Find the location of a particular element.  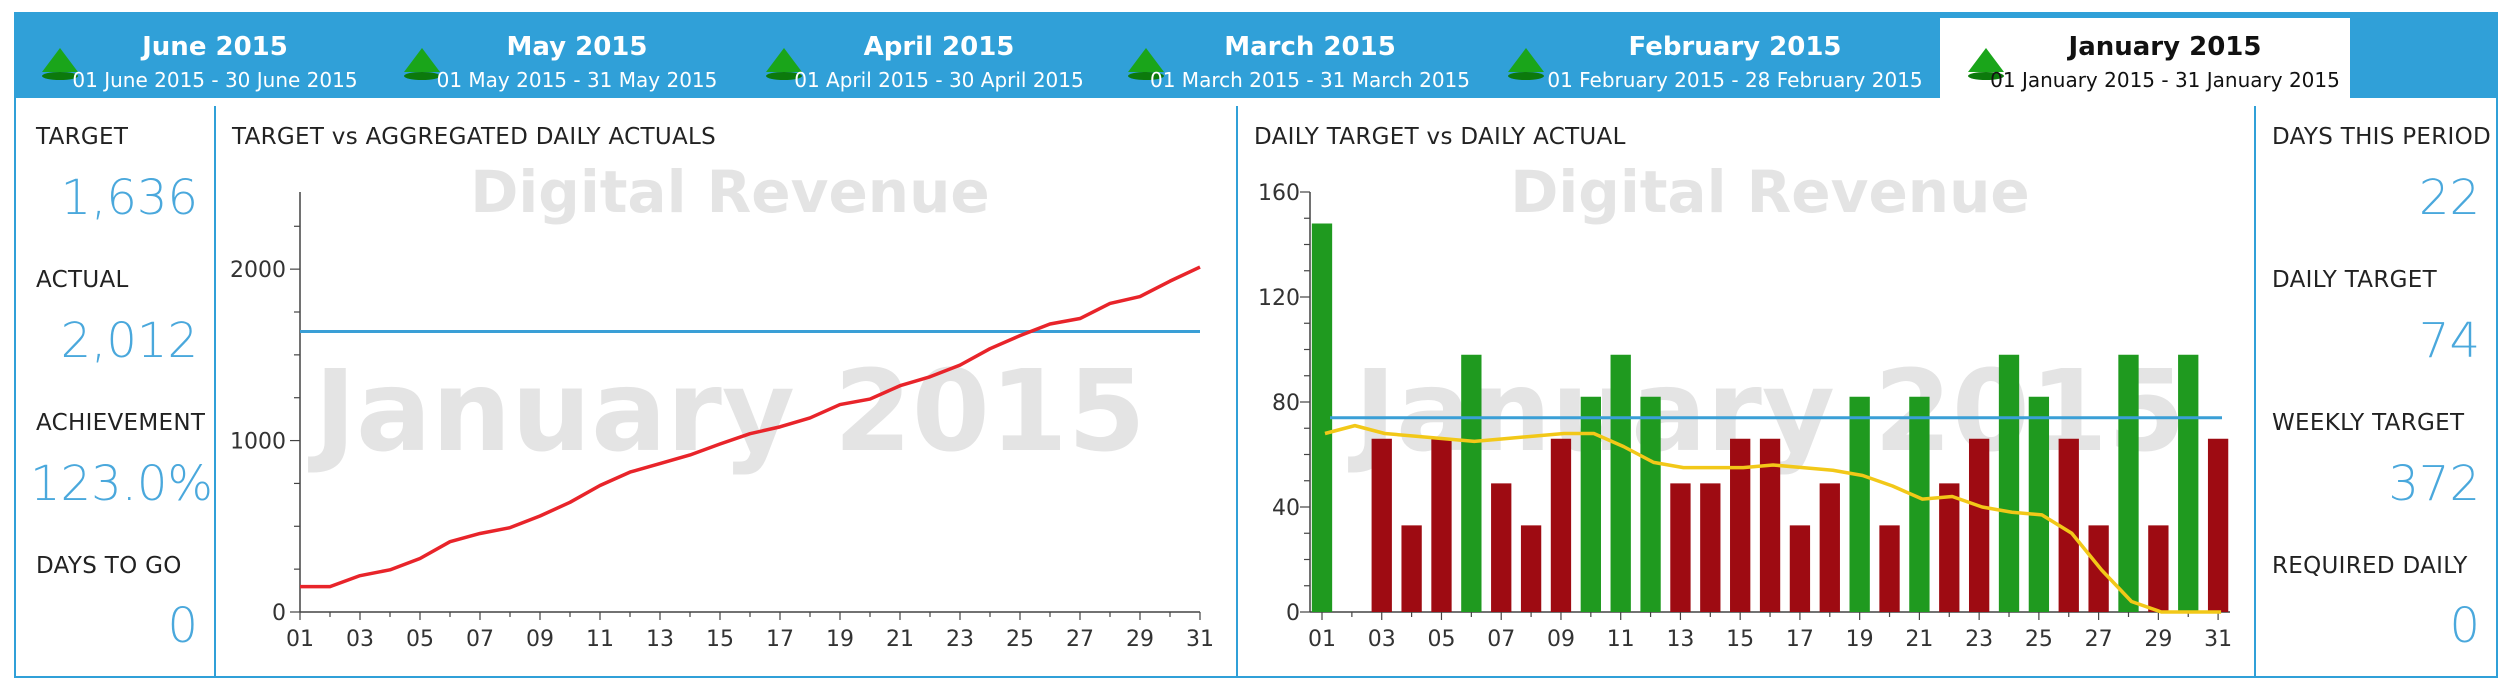

y-tick-label: 80 is located at coordinates (1286, 403).